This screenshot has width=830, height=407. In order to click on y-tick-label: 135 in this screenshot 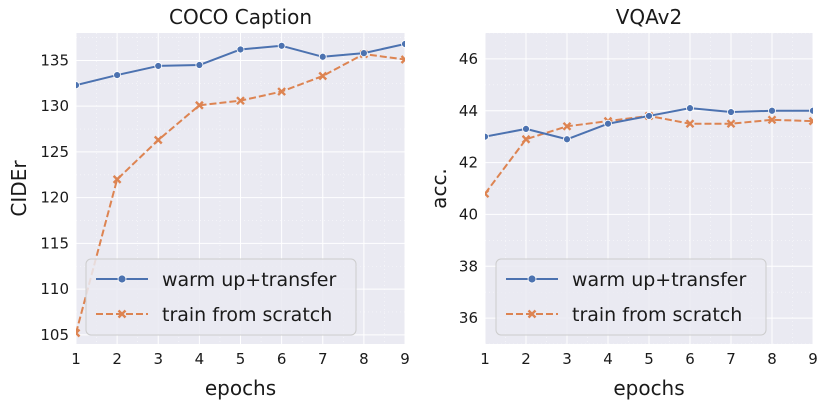, I will do `click(54, 60)`.